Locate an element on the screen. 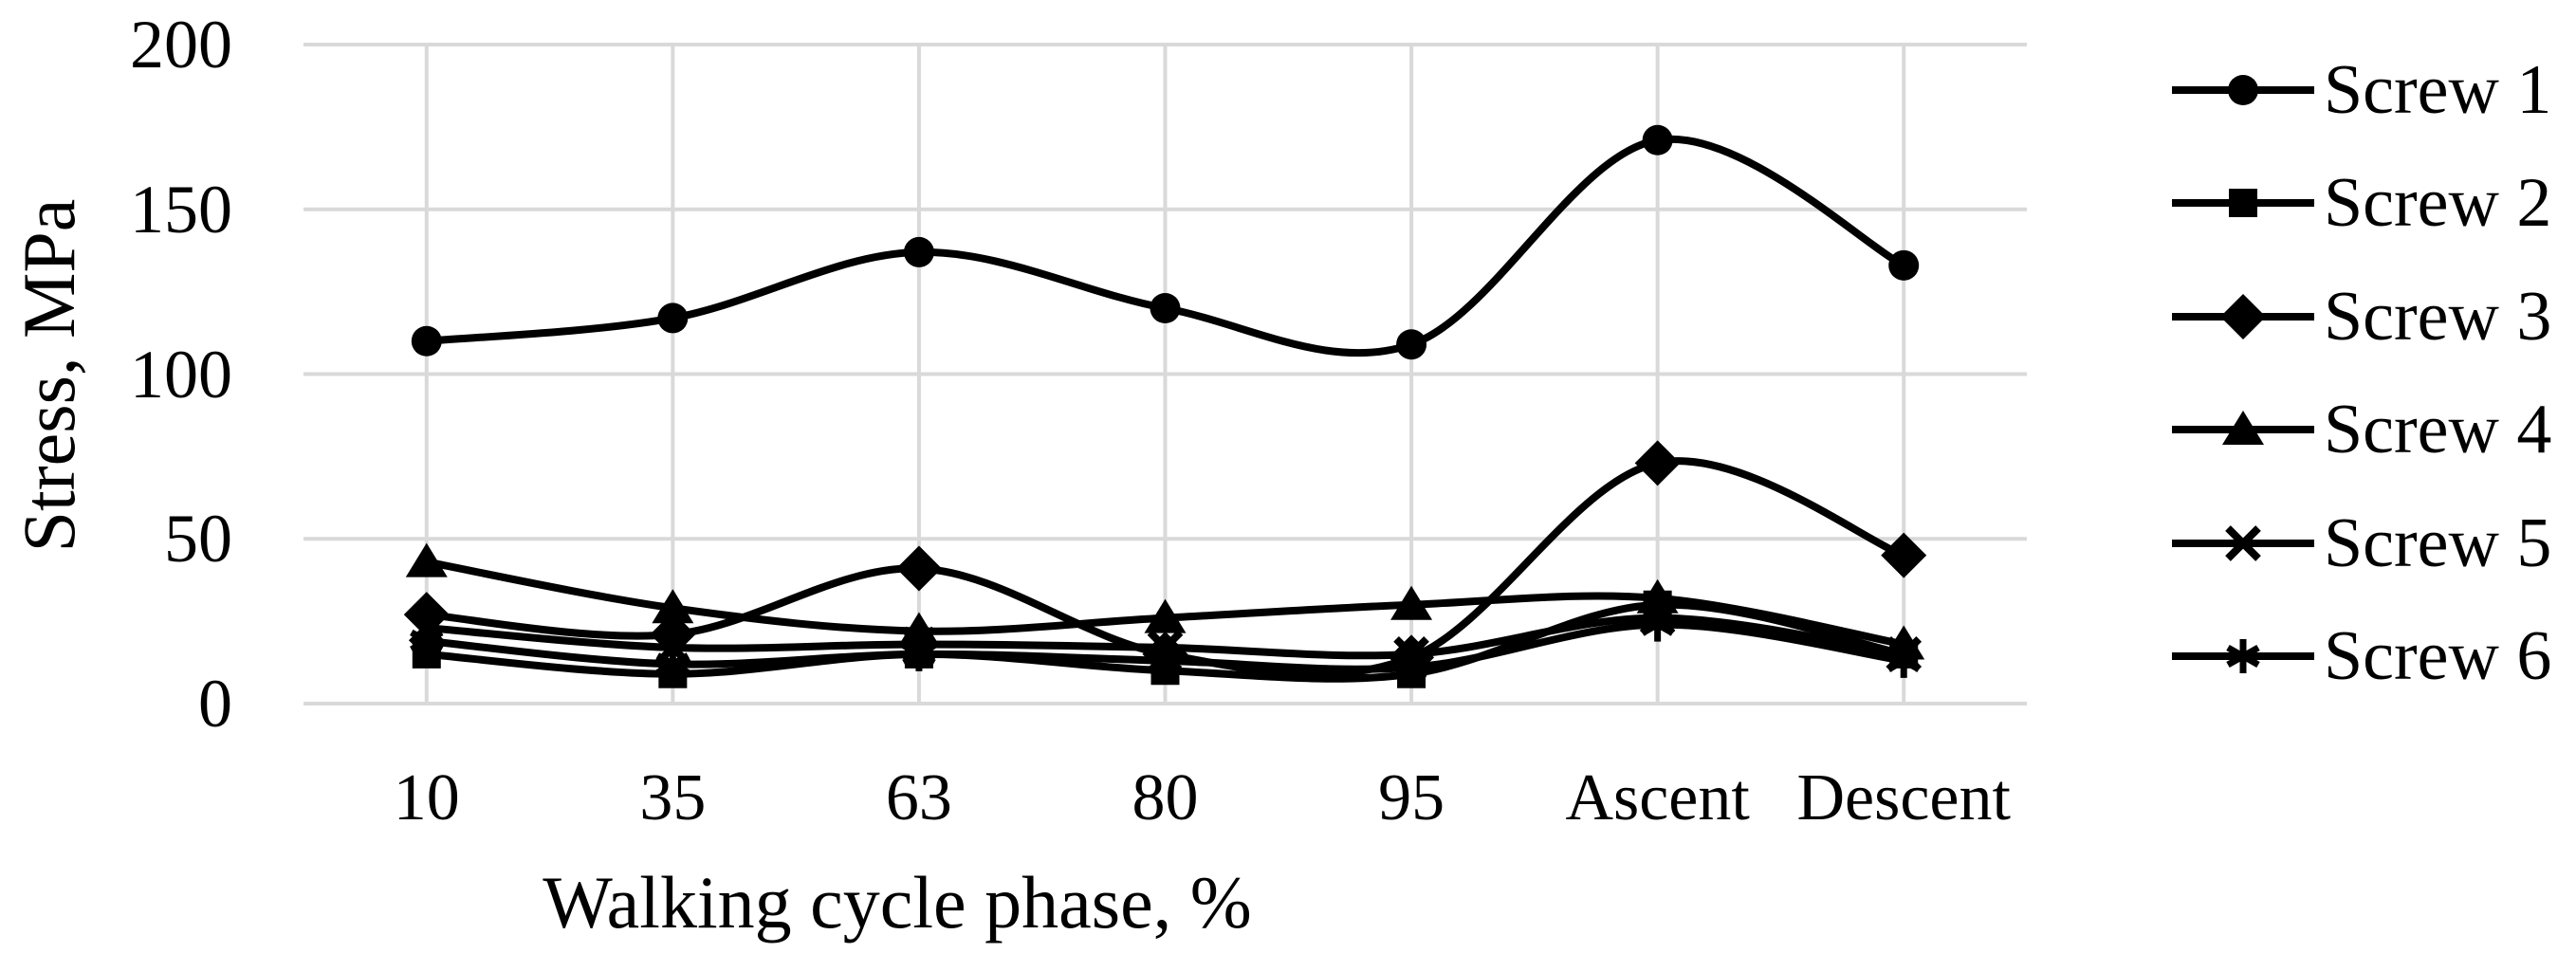 This screenshot has height=953, width=2576. y-tick-label: 100 is located at coordinates (181, 374).